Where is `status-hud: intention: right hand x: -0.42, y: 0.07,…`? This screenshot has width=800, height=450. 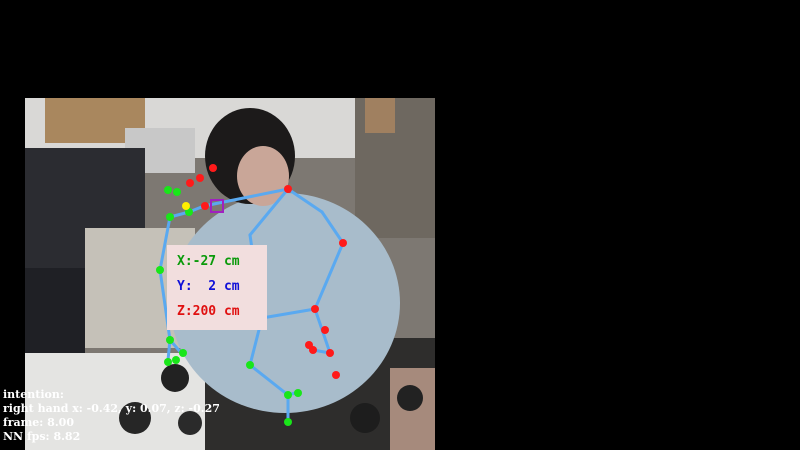 status-hud: intention: right hand x: -0.42, y: 0.07,… is located at coordinates (111, 416).